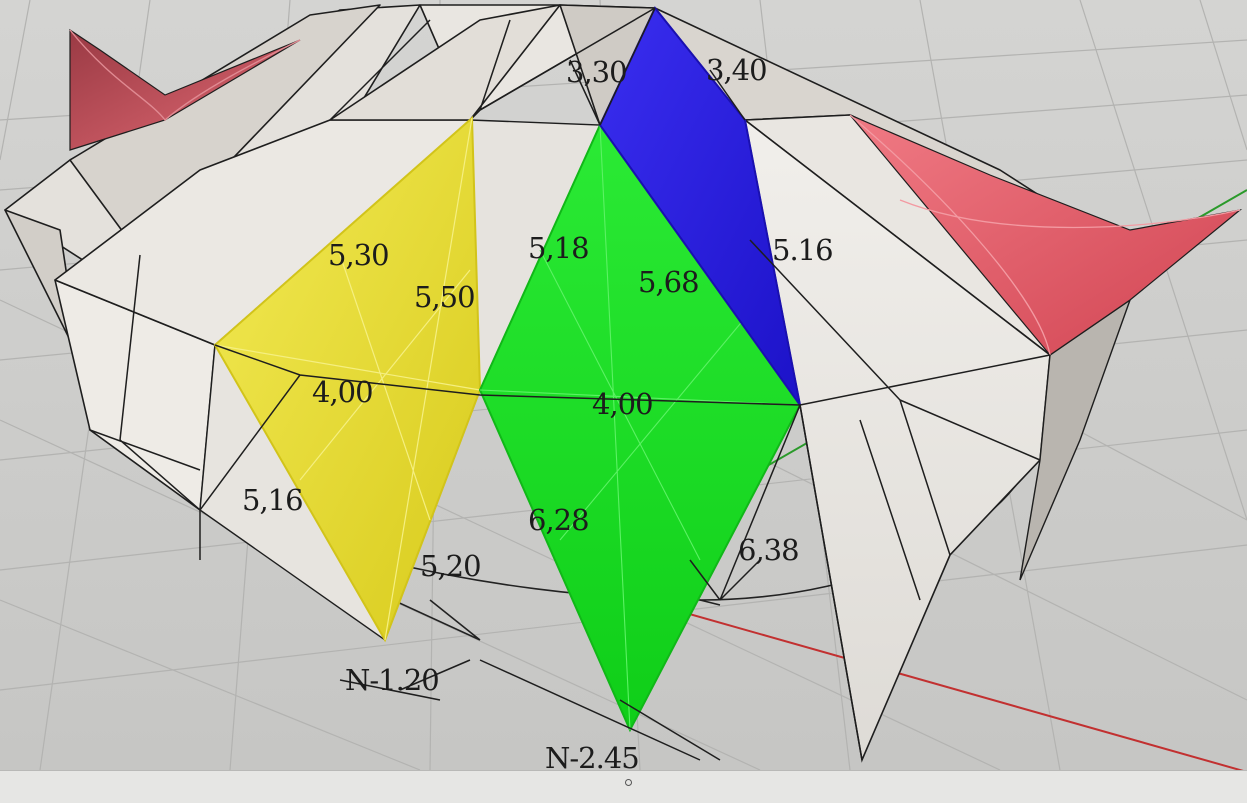 The width and height of the screenshot is (1247, 803). What do you see at coordinates (628, 782) in the screenshot?
I see `status-indicator-icon` at bounding box center [628, 782].